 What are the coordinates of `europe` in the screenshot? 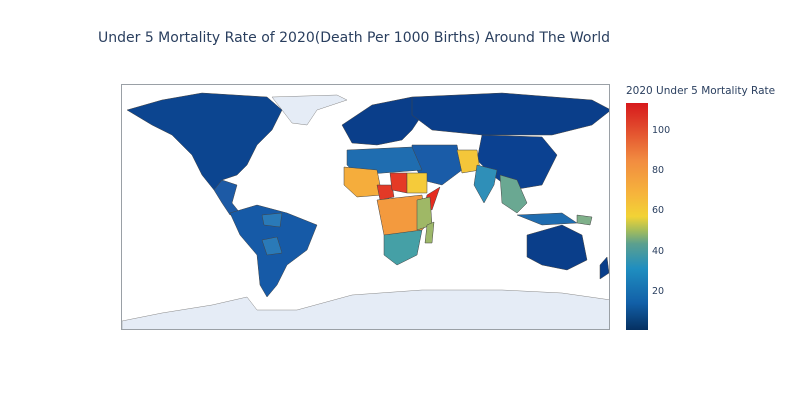 It's located at (382, 121).